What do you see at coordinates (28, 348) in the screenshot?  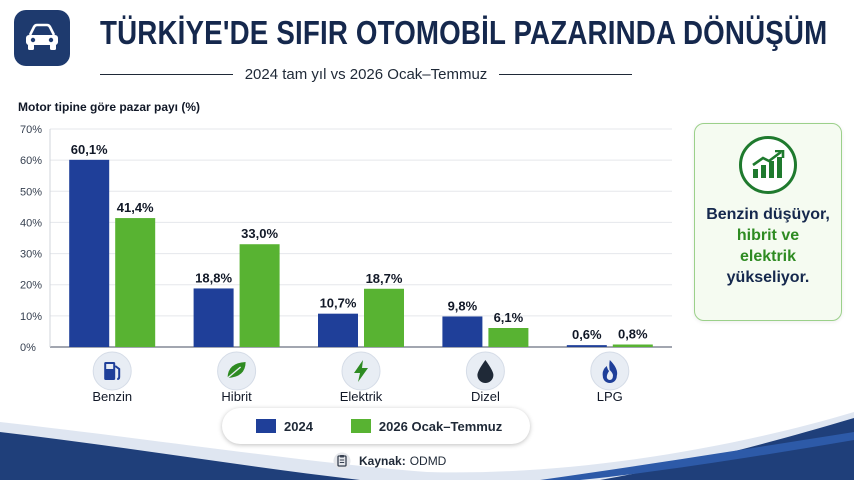 I see `y-tick-label: 0%` at bounding box center [28, 348].